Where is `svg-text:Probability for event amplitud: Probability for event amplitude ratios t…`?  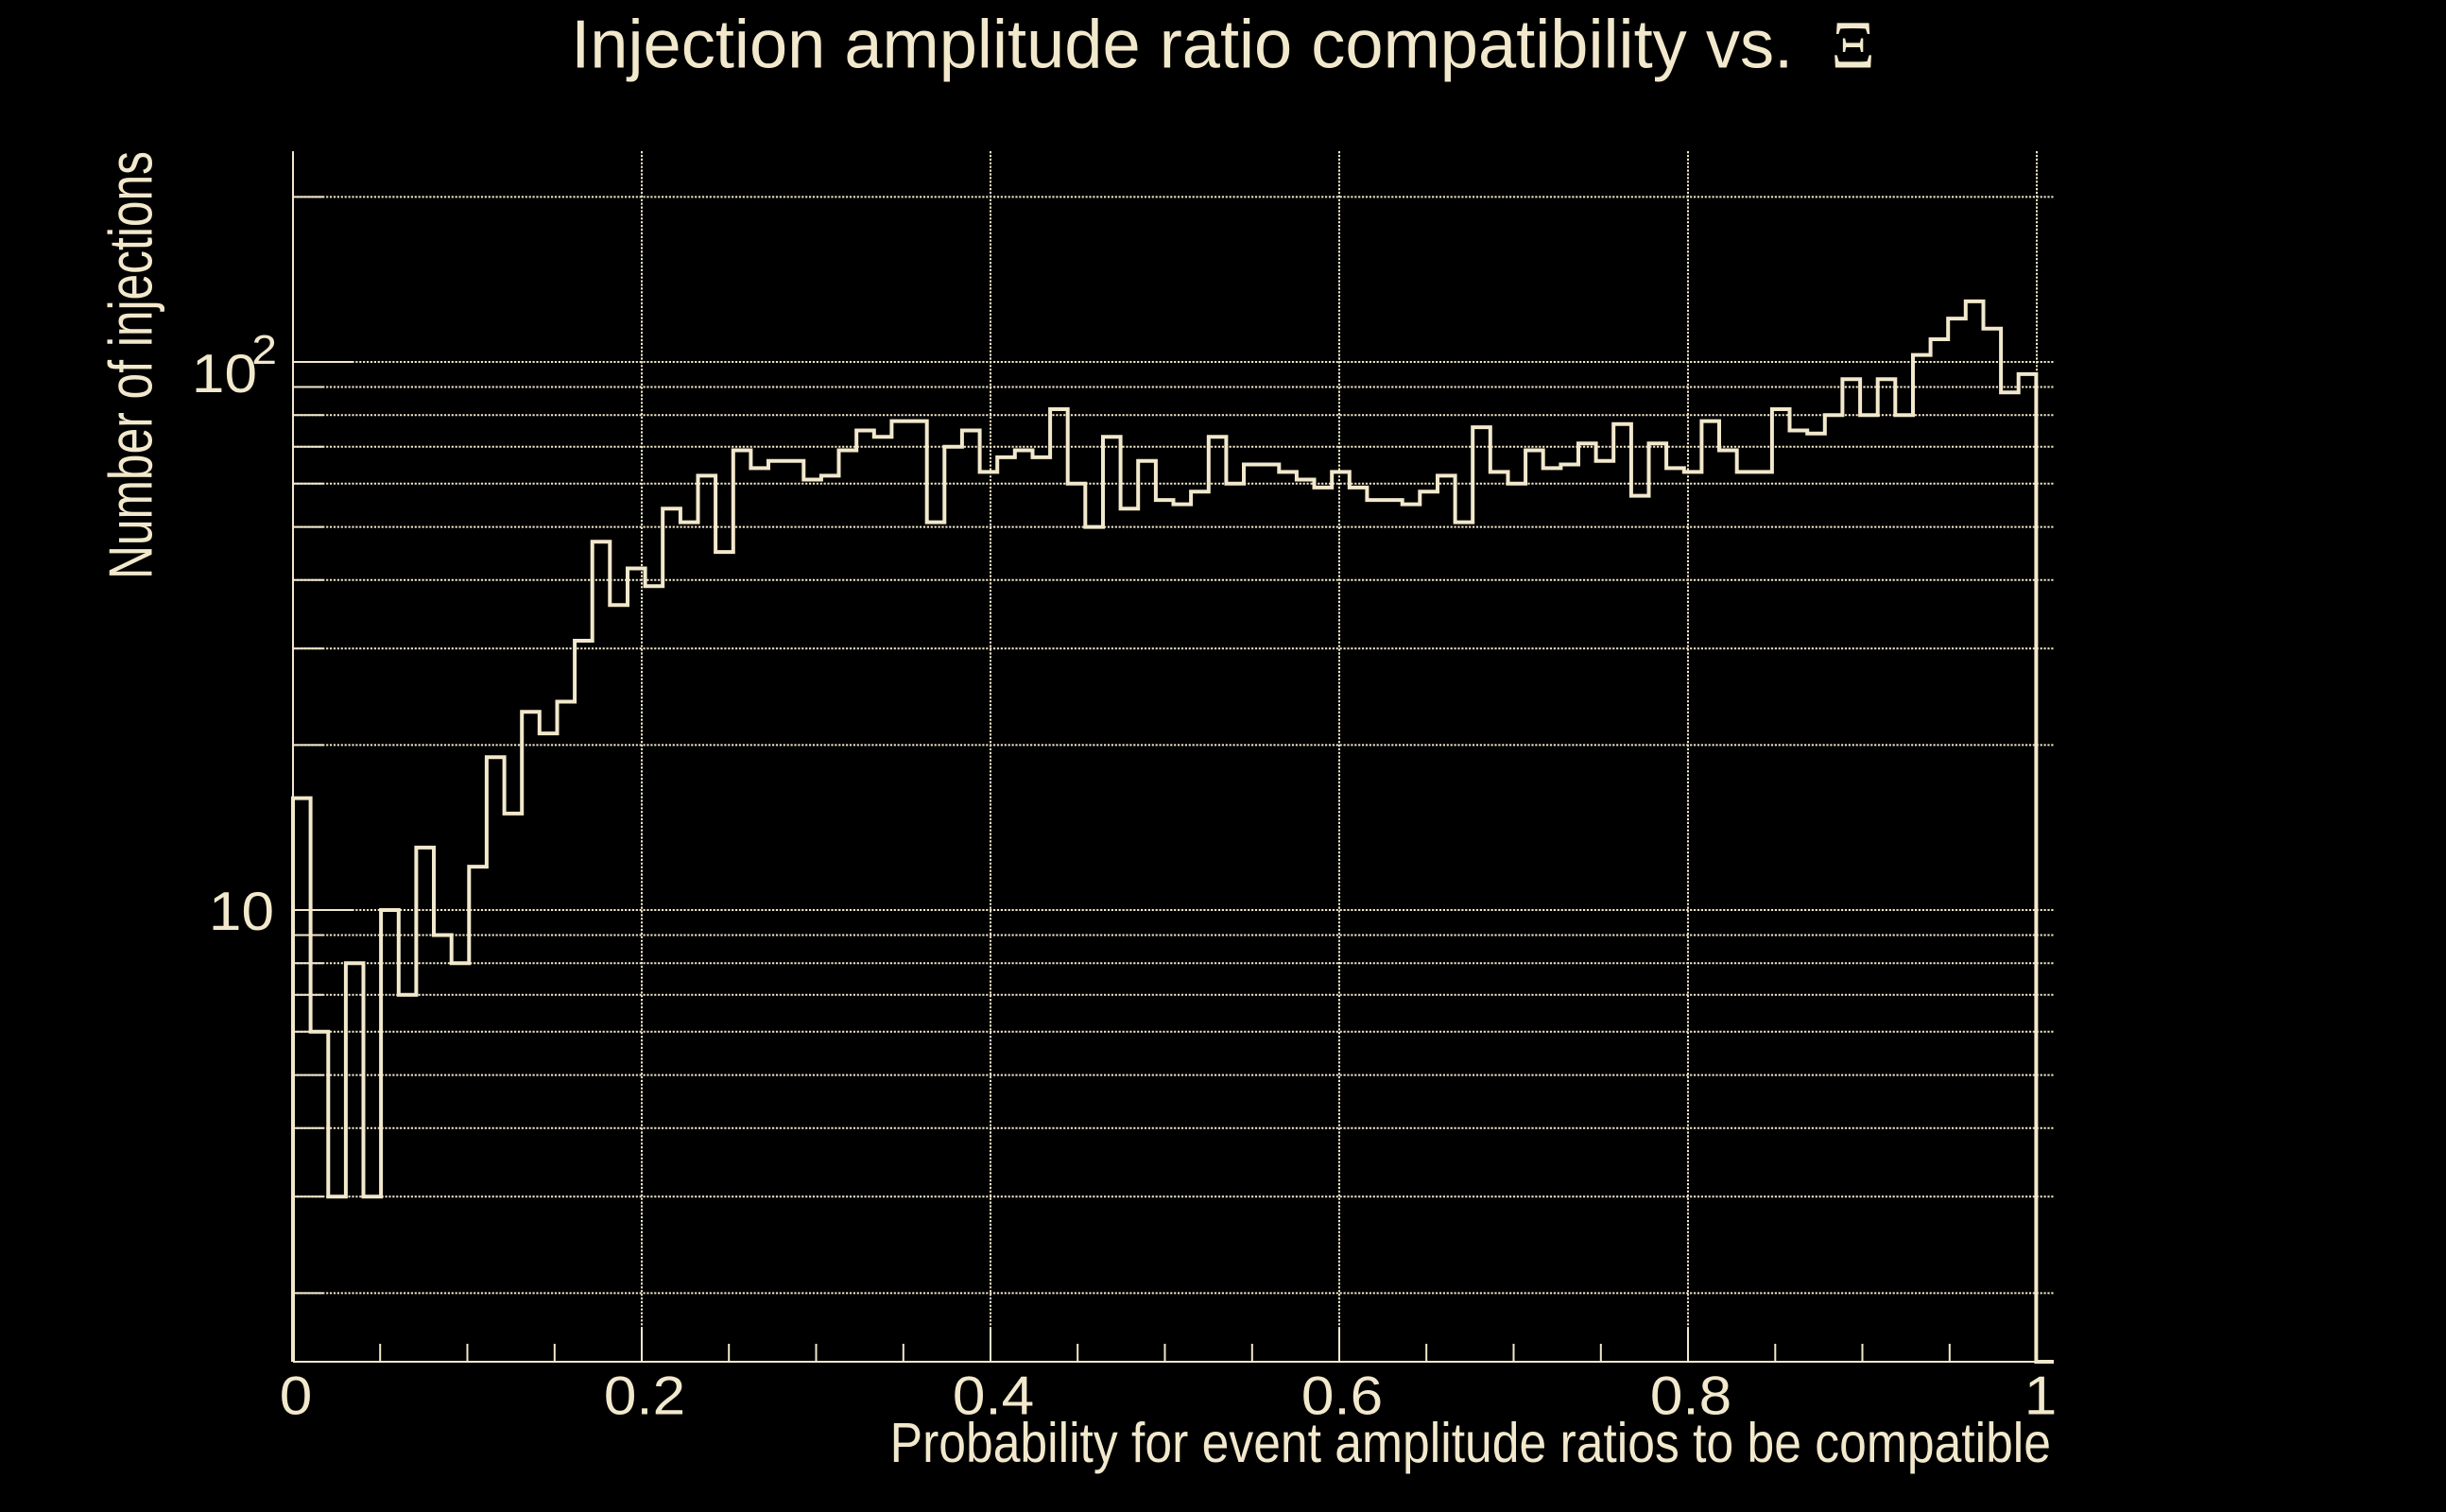 svg-text:Probability for event amplitud: Probability for event amplitude ratios t… is located at coordinates (1470, 1443).